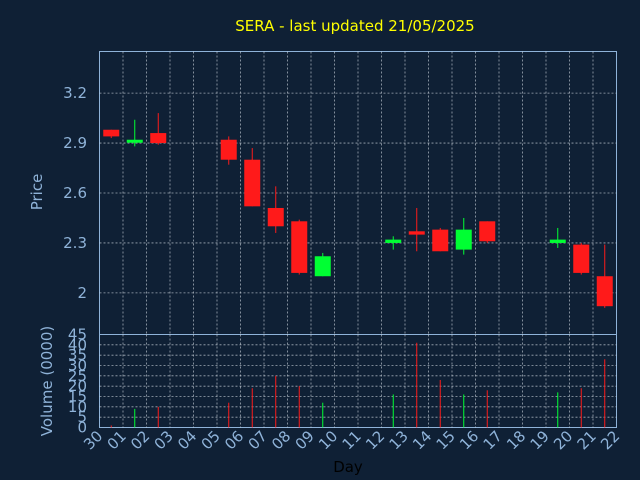 This screenshot has height=480, width=640. I want to click on volume-tick-label: 25, so click(77, 376).